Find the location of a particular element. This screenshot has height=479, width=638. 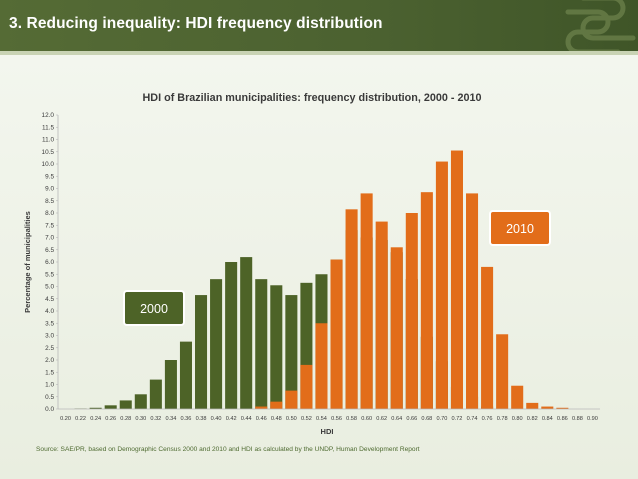

bar-2010-0.86 is located at coordinates (562, 408).